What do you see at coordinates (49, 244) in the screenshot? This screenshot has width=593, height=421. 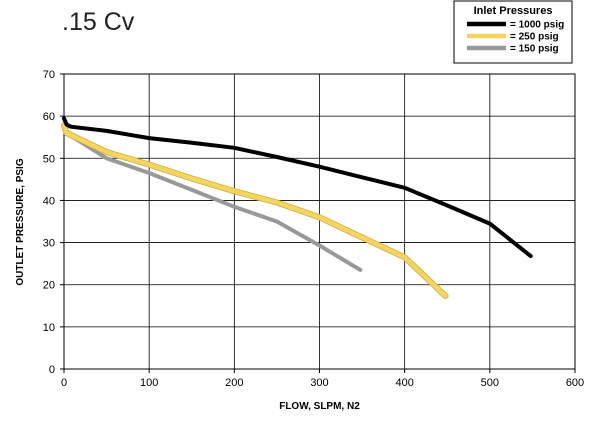 I see `y-tick-label-30: 30` at bounding box center [49, 244].